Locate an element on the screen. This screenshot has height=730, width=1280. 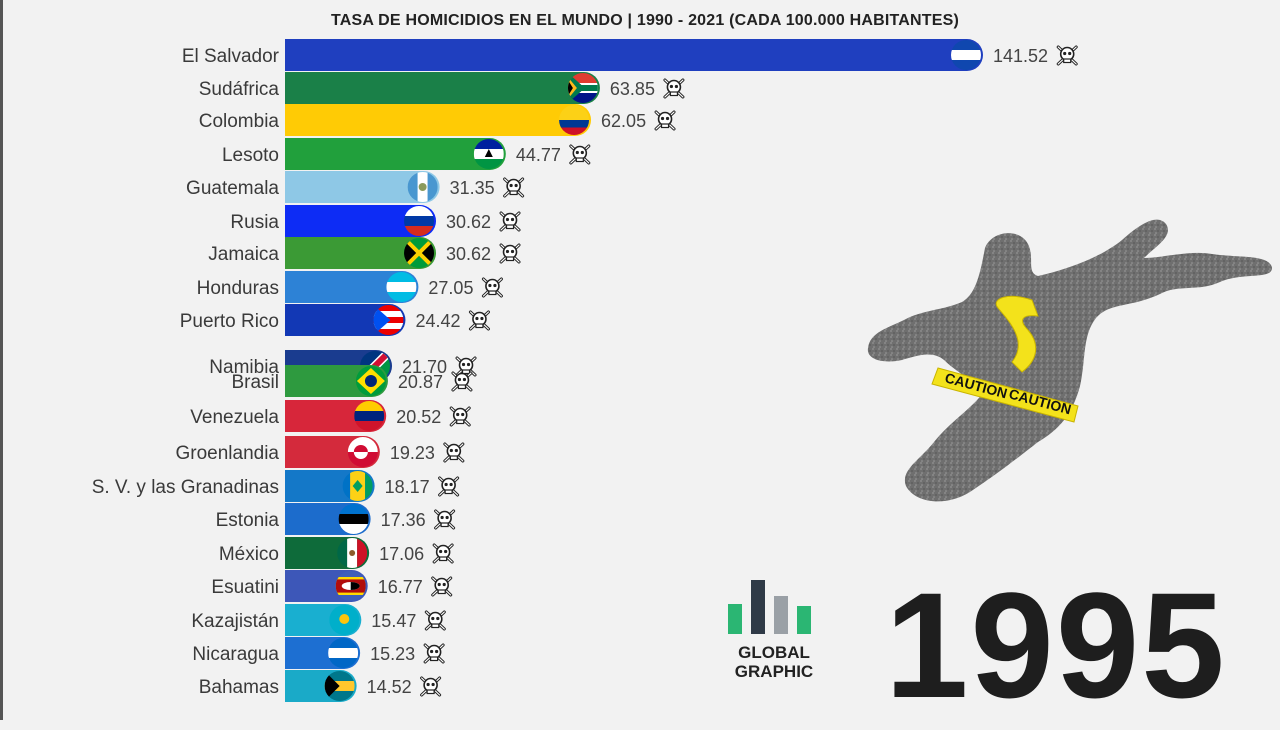
flag-nicaragua is located at coordinates (343, 653).